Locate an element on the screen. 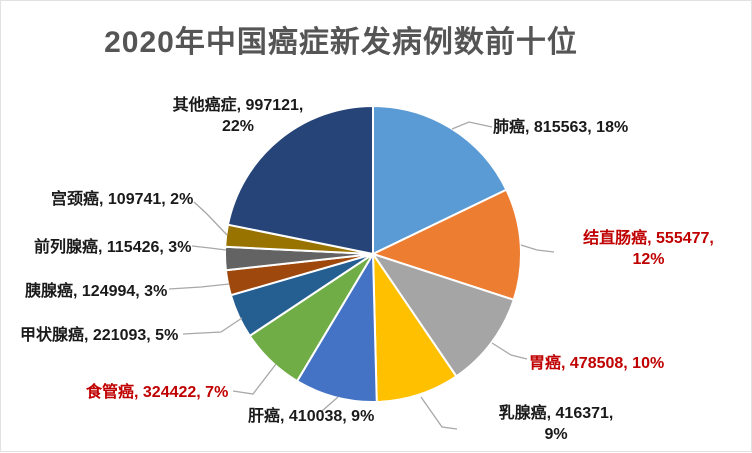 This screenshot has width=752, height=453. pie-slice-other-cancers is located at coordinates (300, 180).